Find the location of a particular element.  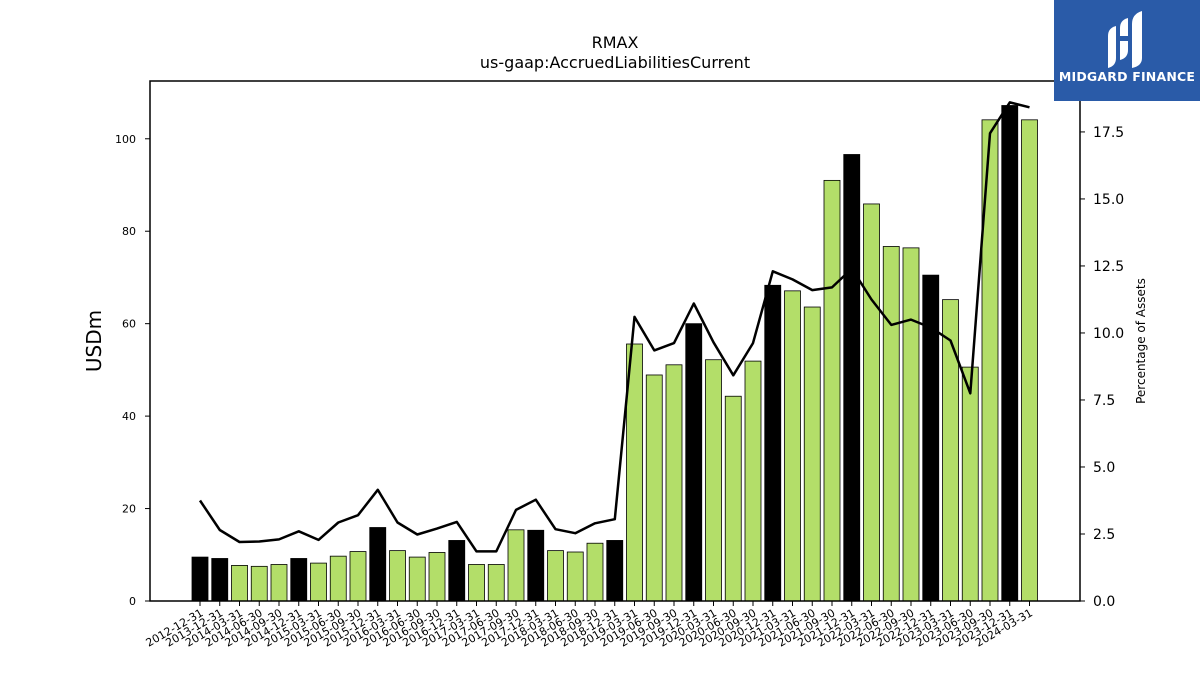

y-axis-ticks: 0 20 40 60 80 100 is located at coordinates (132, 370).